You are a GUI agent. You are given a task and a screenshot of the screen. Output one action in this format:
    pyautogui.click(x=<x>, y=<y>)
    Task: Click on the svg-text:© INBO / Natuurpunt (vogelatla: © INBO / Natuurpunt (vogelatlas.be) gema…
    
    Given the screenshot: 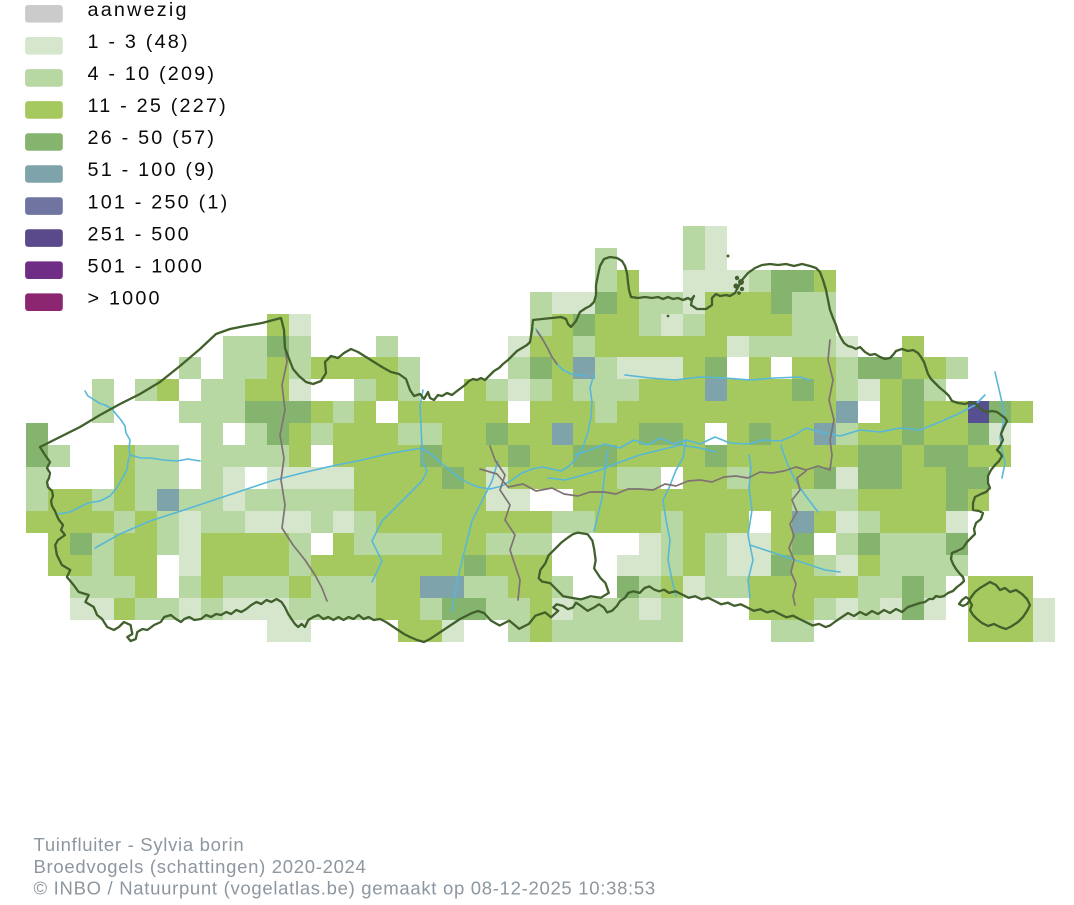 What is the action you would take?
    pyautogui.click(x=345, y=888)
    